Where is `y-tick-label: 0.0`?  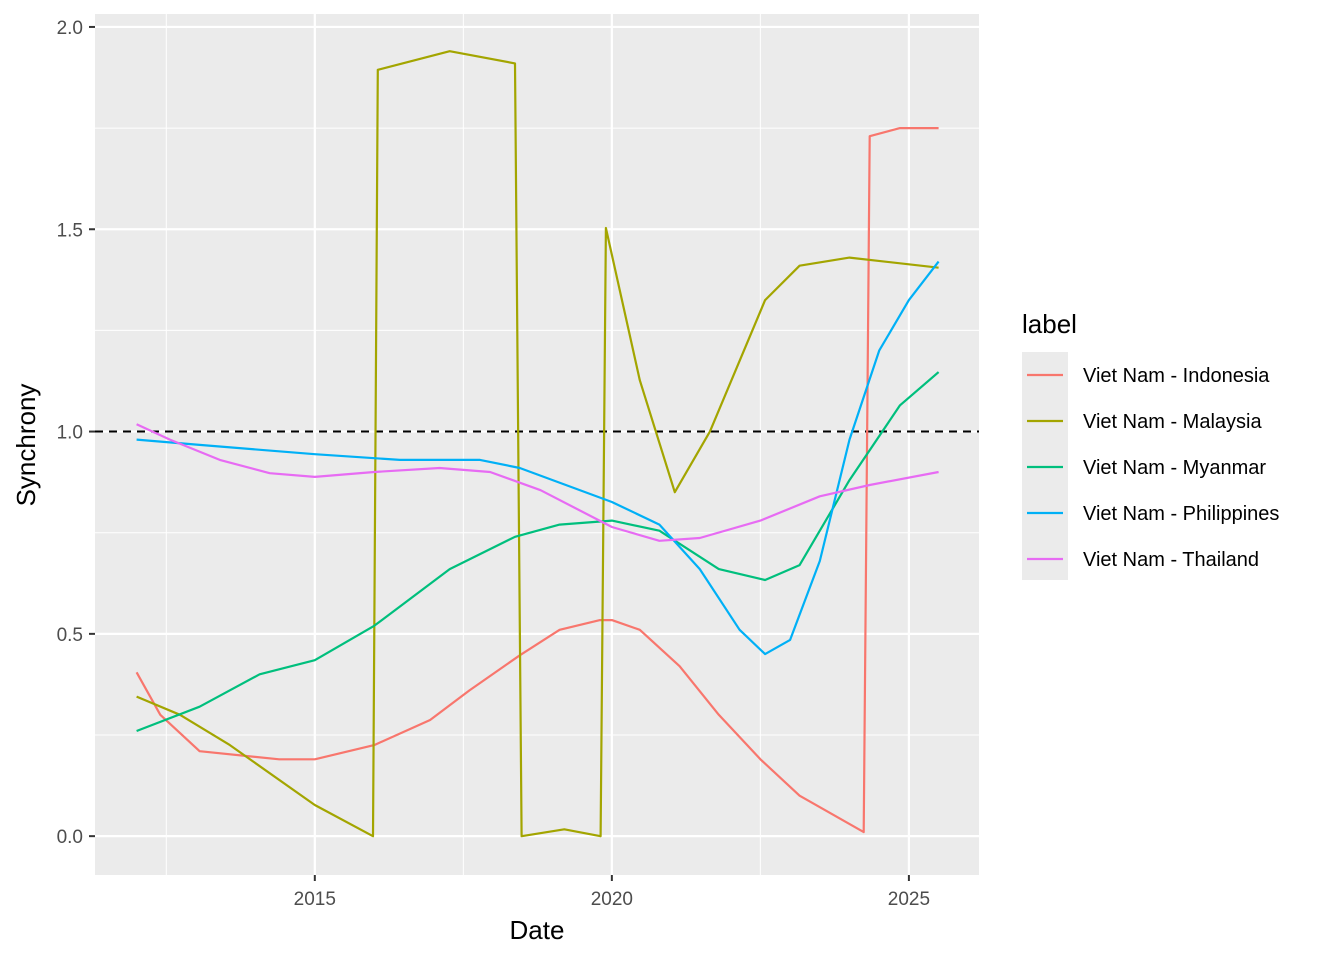
y-tick-label: 0.0 is located at coordinates (70, 837).